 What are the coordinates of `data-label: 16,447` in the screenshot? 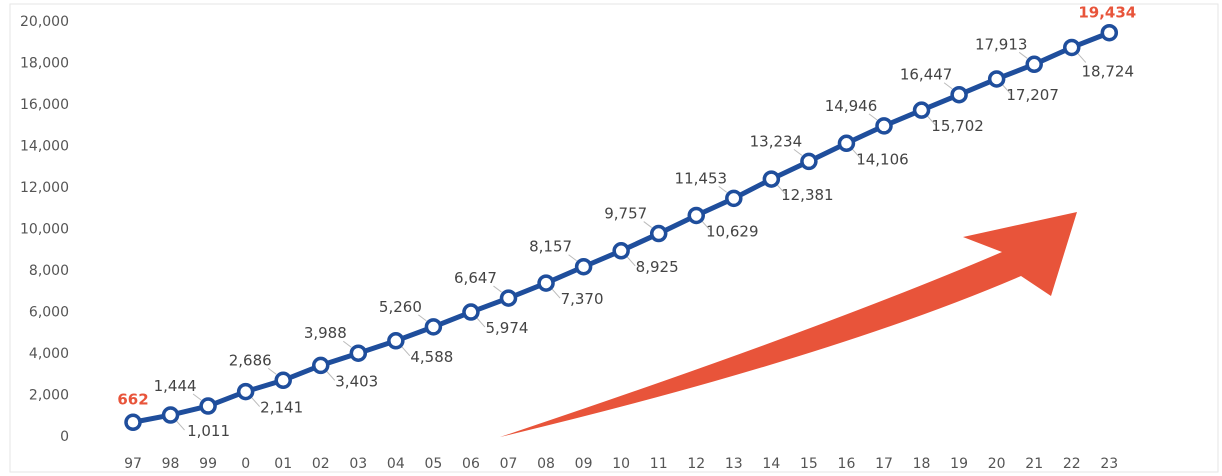 It's located at (926, 75).